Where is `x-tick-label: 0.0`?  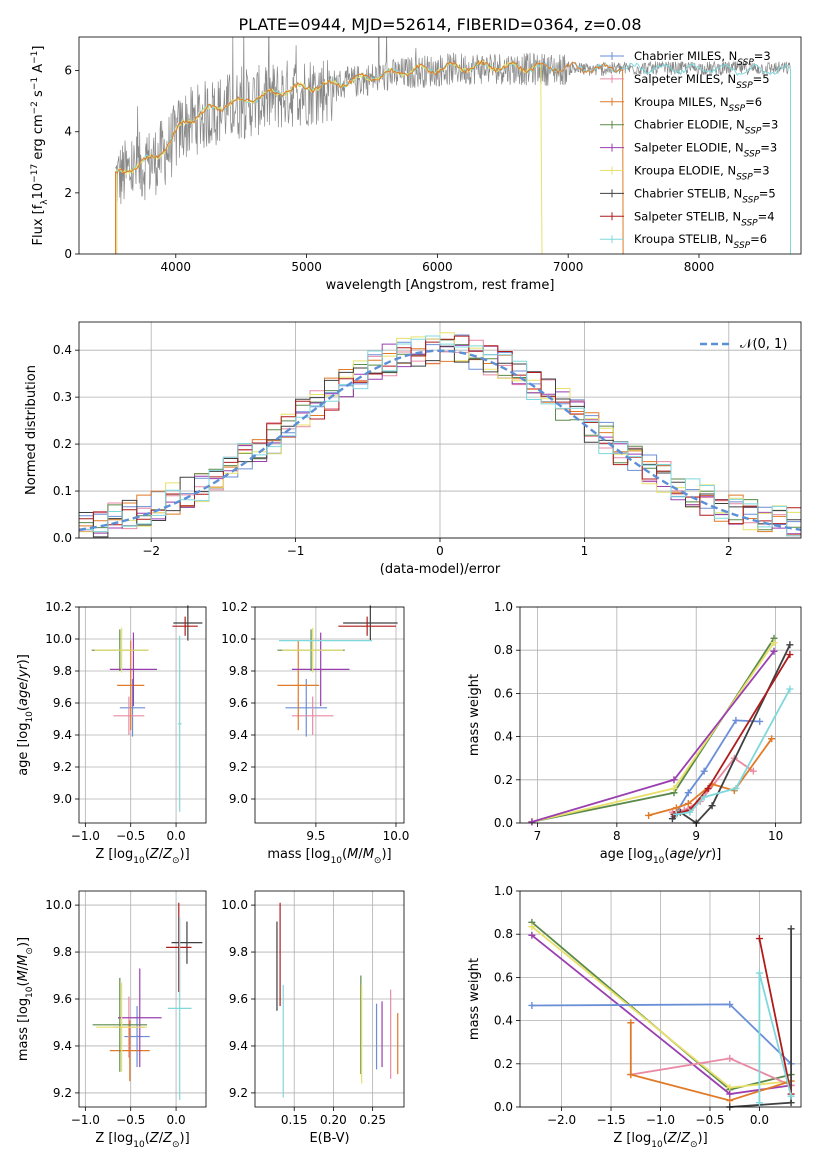 x-tick-label: 0.0 is located at coordinates (759, 1120).